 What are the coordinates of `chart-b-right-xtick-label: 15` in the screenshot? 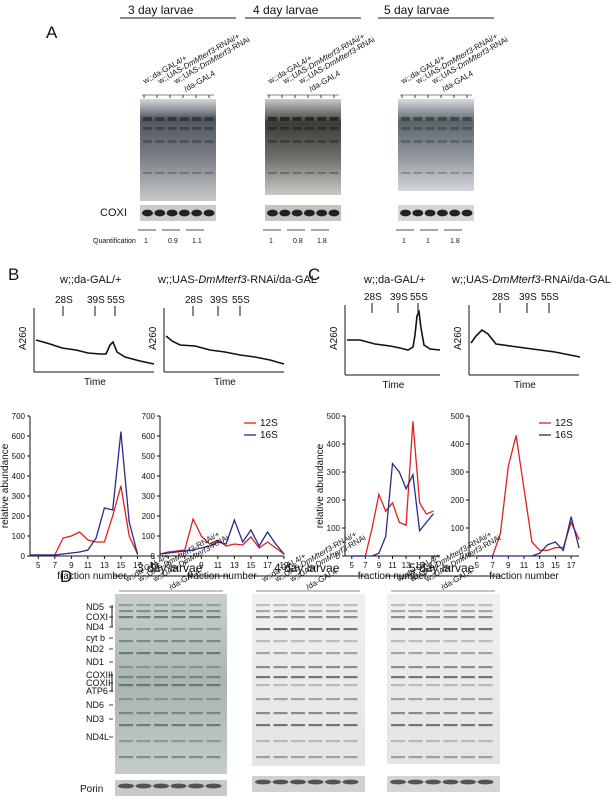 It's located at (250, 565).